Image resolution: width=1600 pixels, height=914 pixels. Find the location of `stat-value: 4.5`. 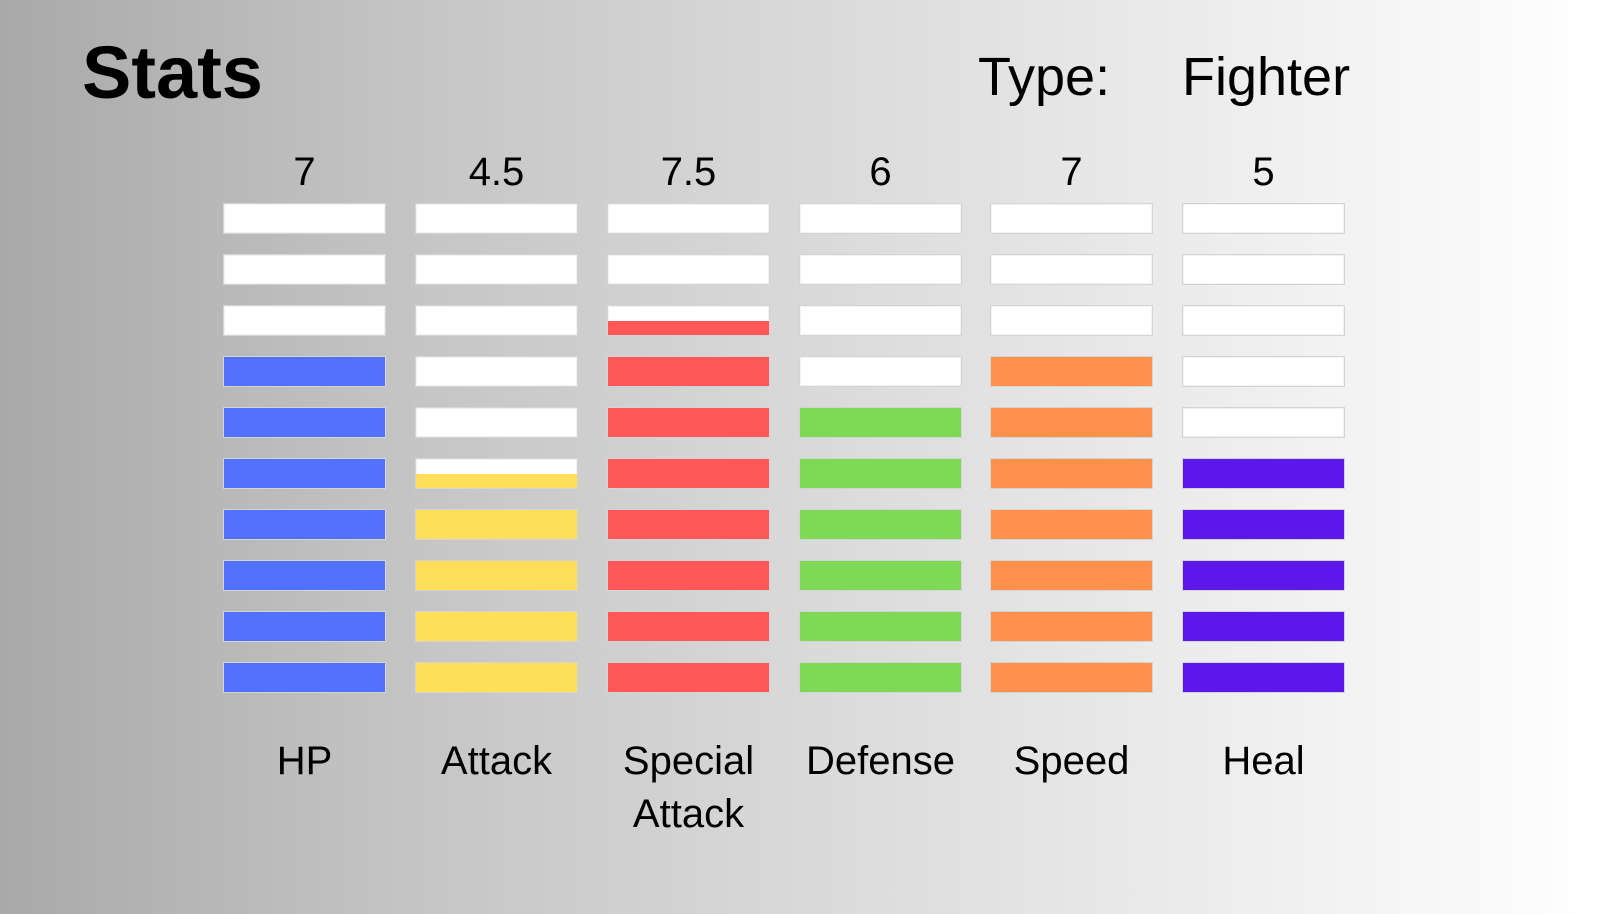

stat-value: 4.5 is located at coordinates (496, 172).